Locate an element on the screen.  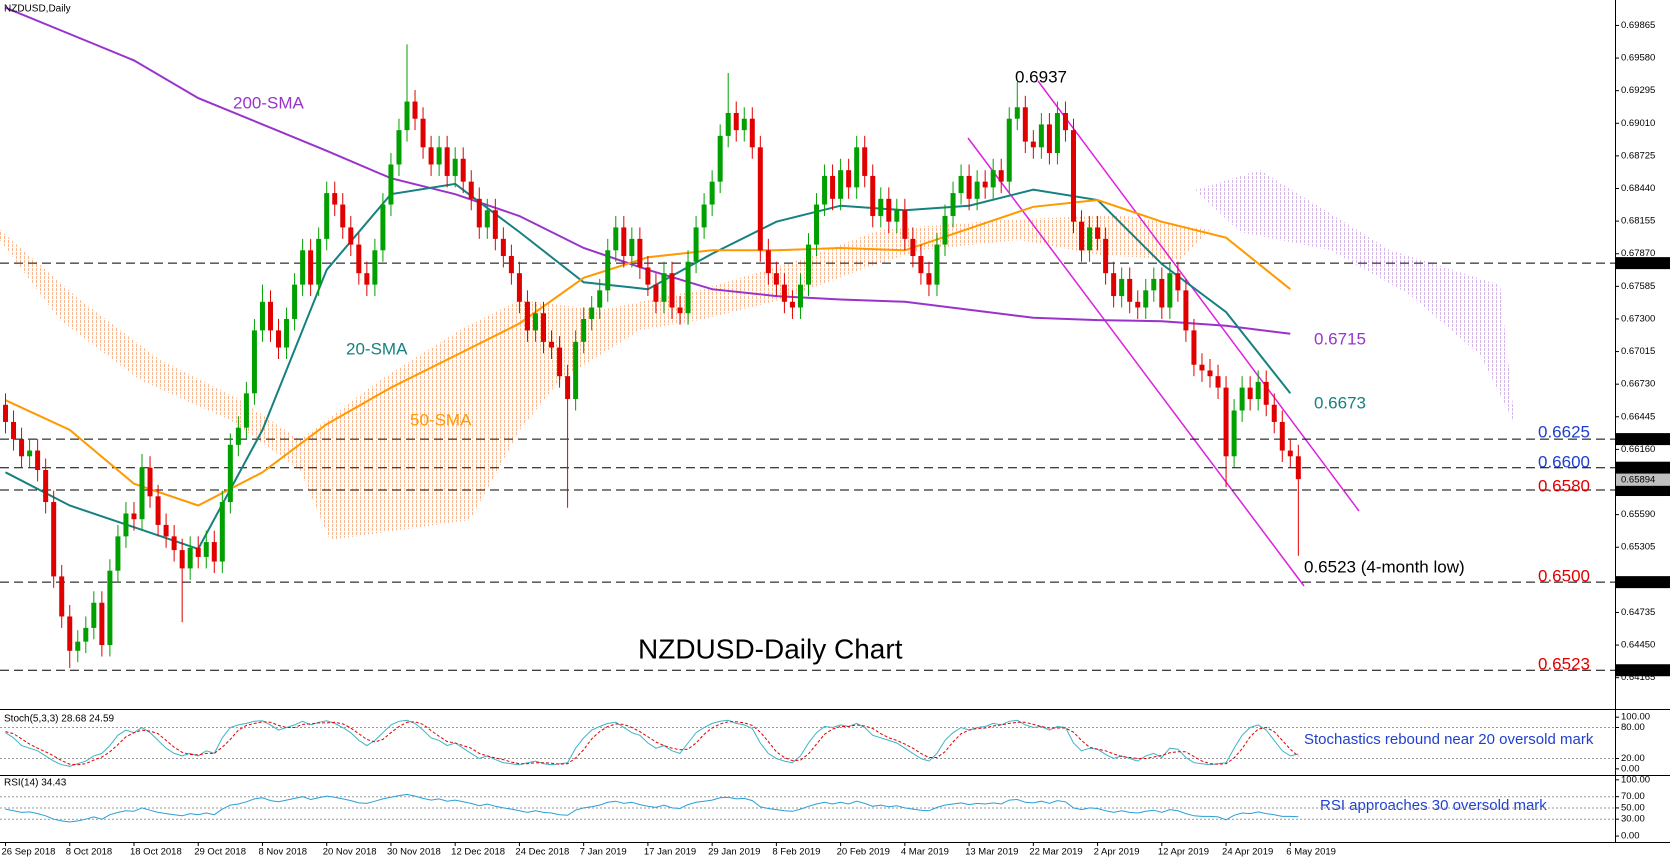
y-tick-label: 0.68725 is located at coordinates (1638, 155).